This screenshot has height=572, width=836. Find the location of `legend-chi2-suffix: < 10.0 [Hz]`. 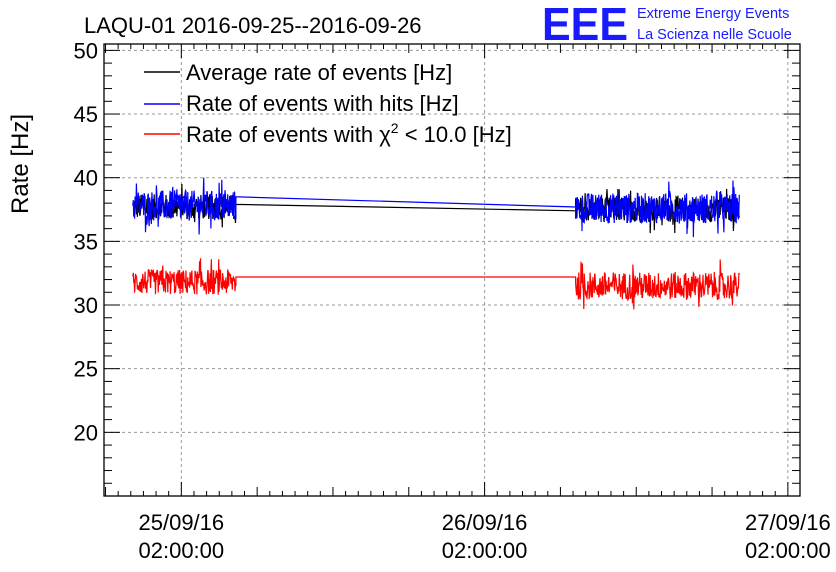

legend-chi2-suffix: < 10.0 [Hz] is located at coordinates (455, 134).